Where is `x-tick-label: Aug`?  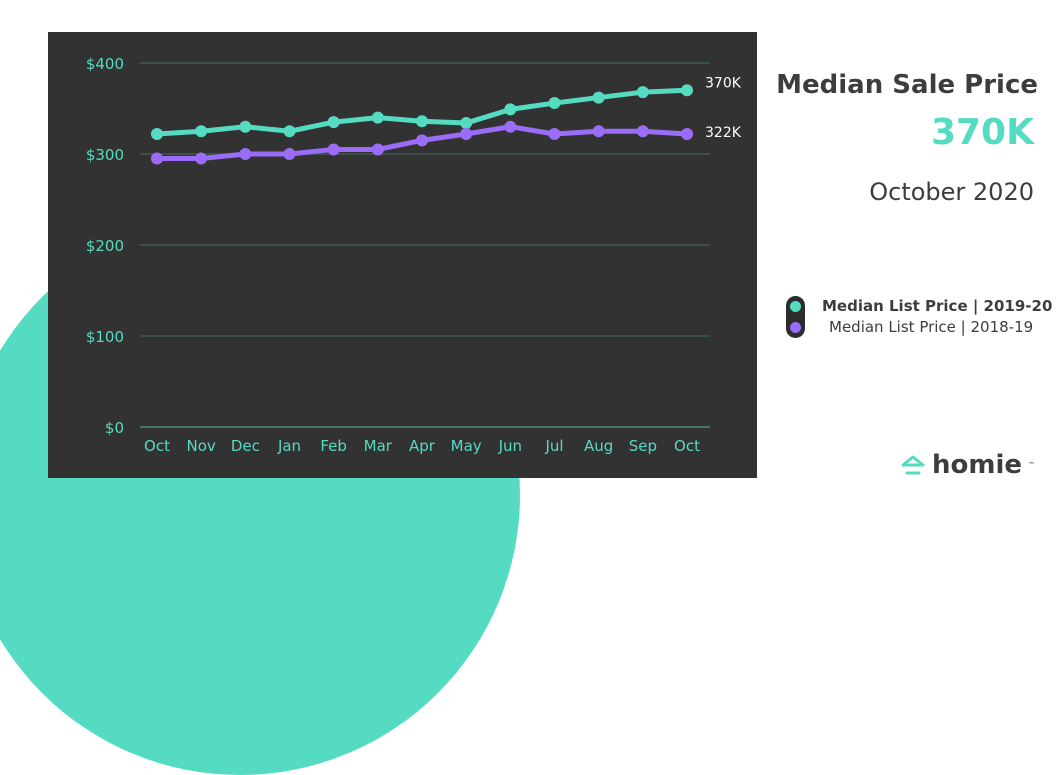
x-tick-label: Aug is located at coordinates (598, 446).